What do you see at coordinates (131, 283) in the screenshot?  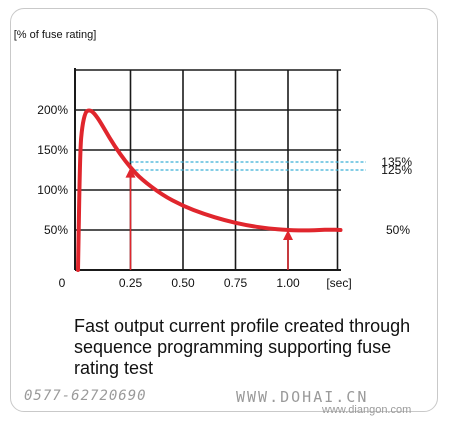 I see `x-tick-label: 0.25` at bounding box center [131, 283].